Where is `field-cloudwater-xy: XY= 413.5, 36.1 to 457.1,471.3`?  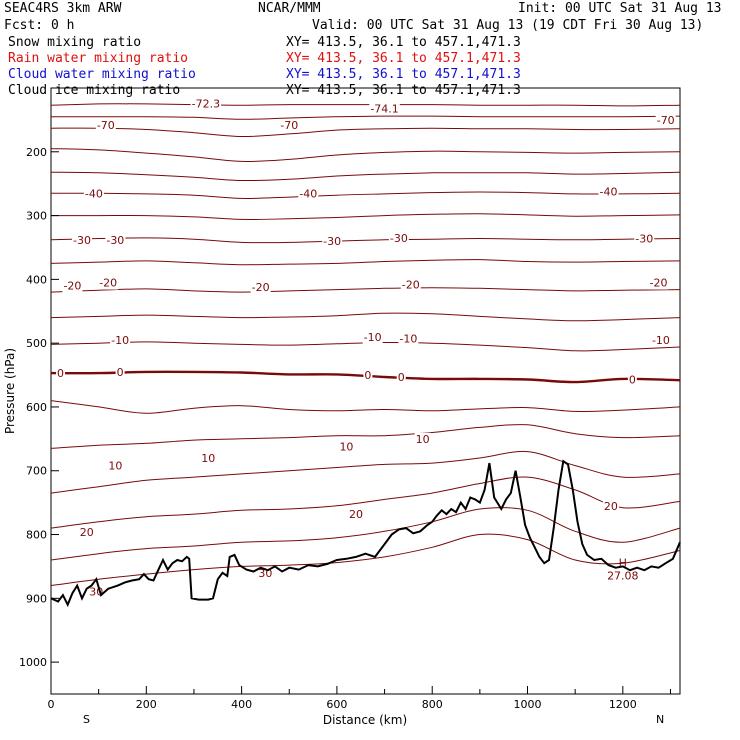
field-cloudwater-xy: XY= 413.5, 36.1 to 457.1,471.3 is located at coordinates (403, 74).